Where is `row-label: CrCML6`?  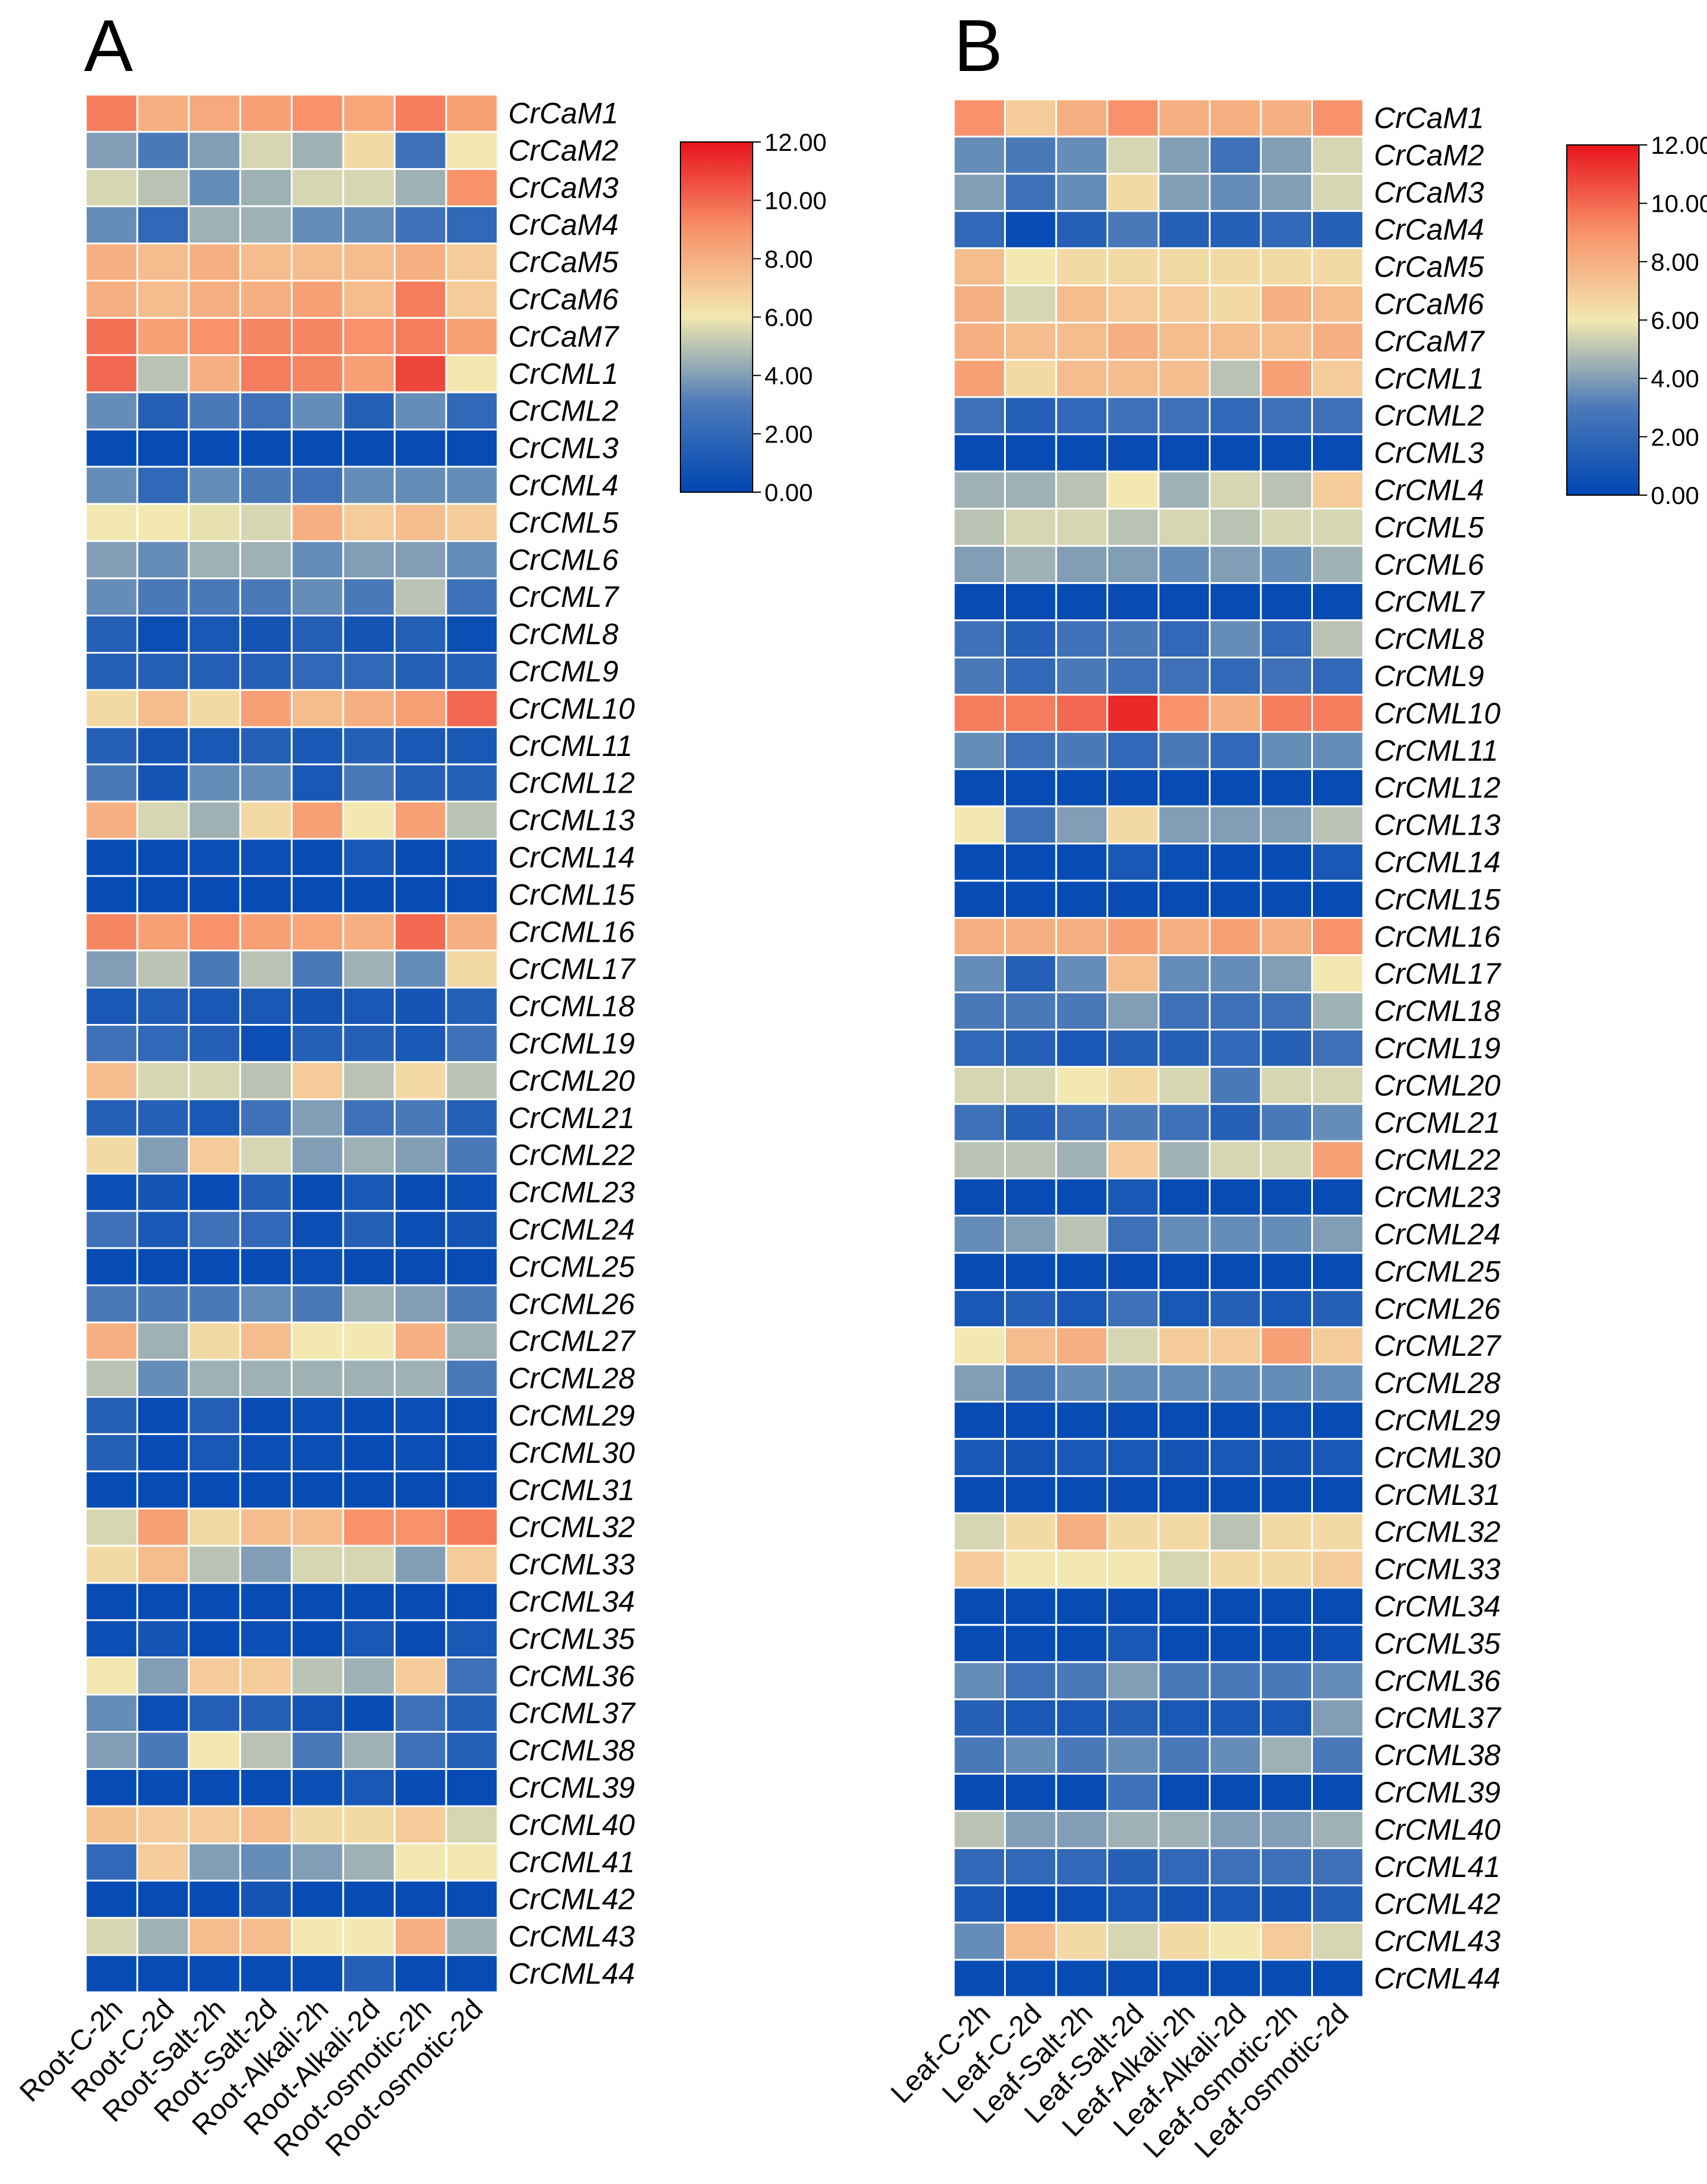
row-label: CrCML6 is located at coordinates (563, 559).